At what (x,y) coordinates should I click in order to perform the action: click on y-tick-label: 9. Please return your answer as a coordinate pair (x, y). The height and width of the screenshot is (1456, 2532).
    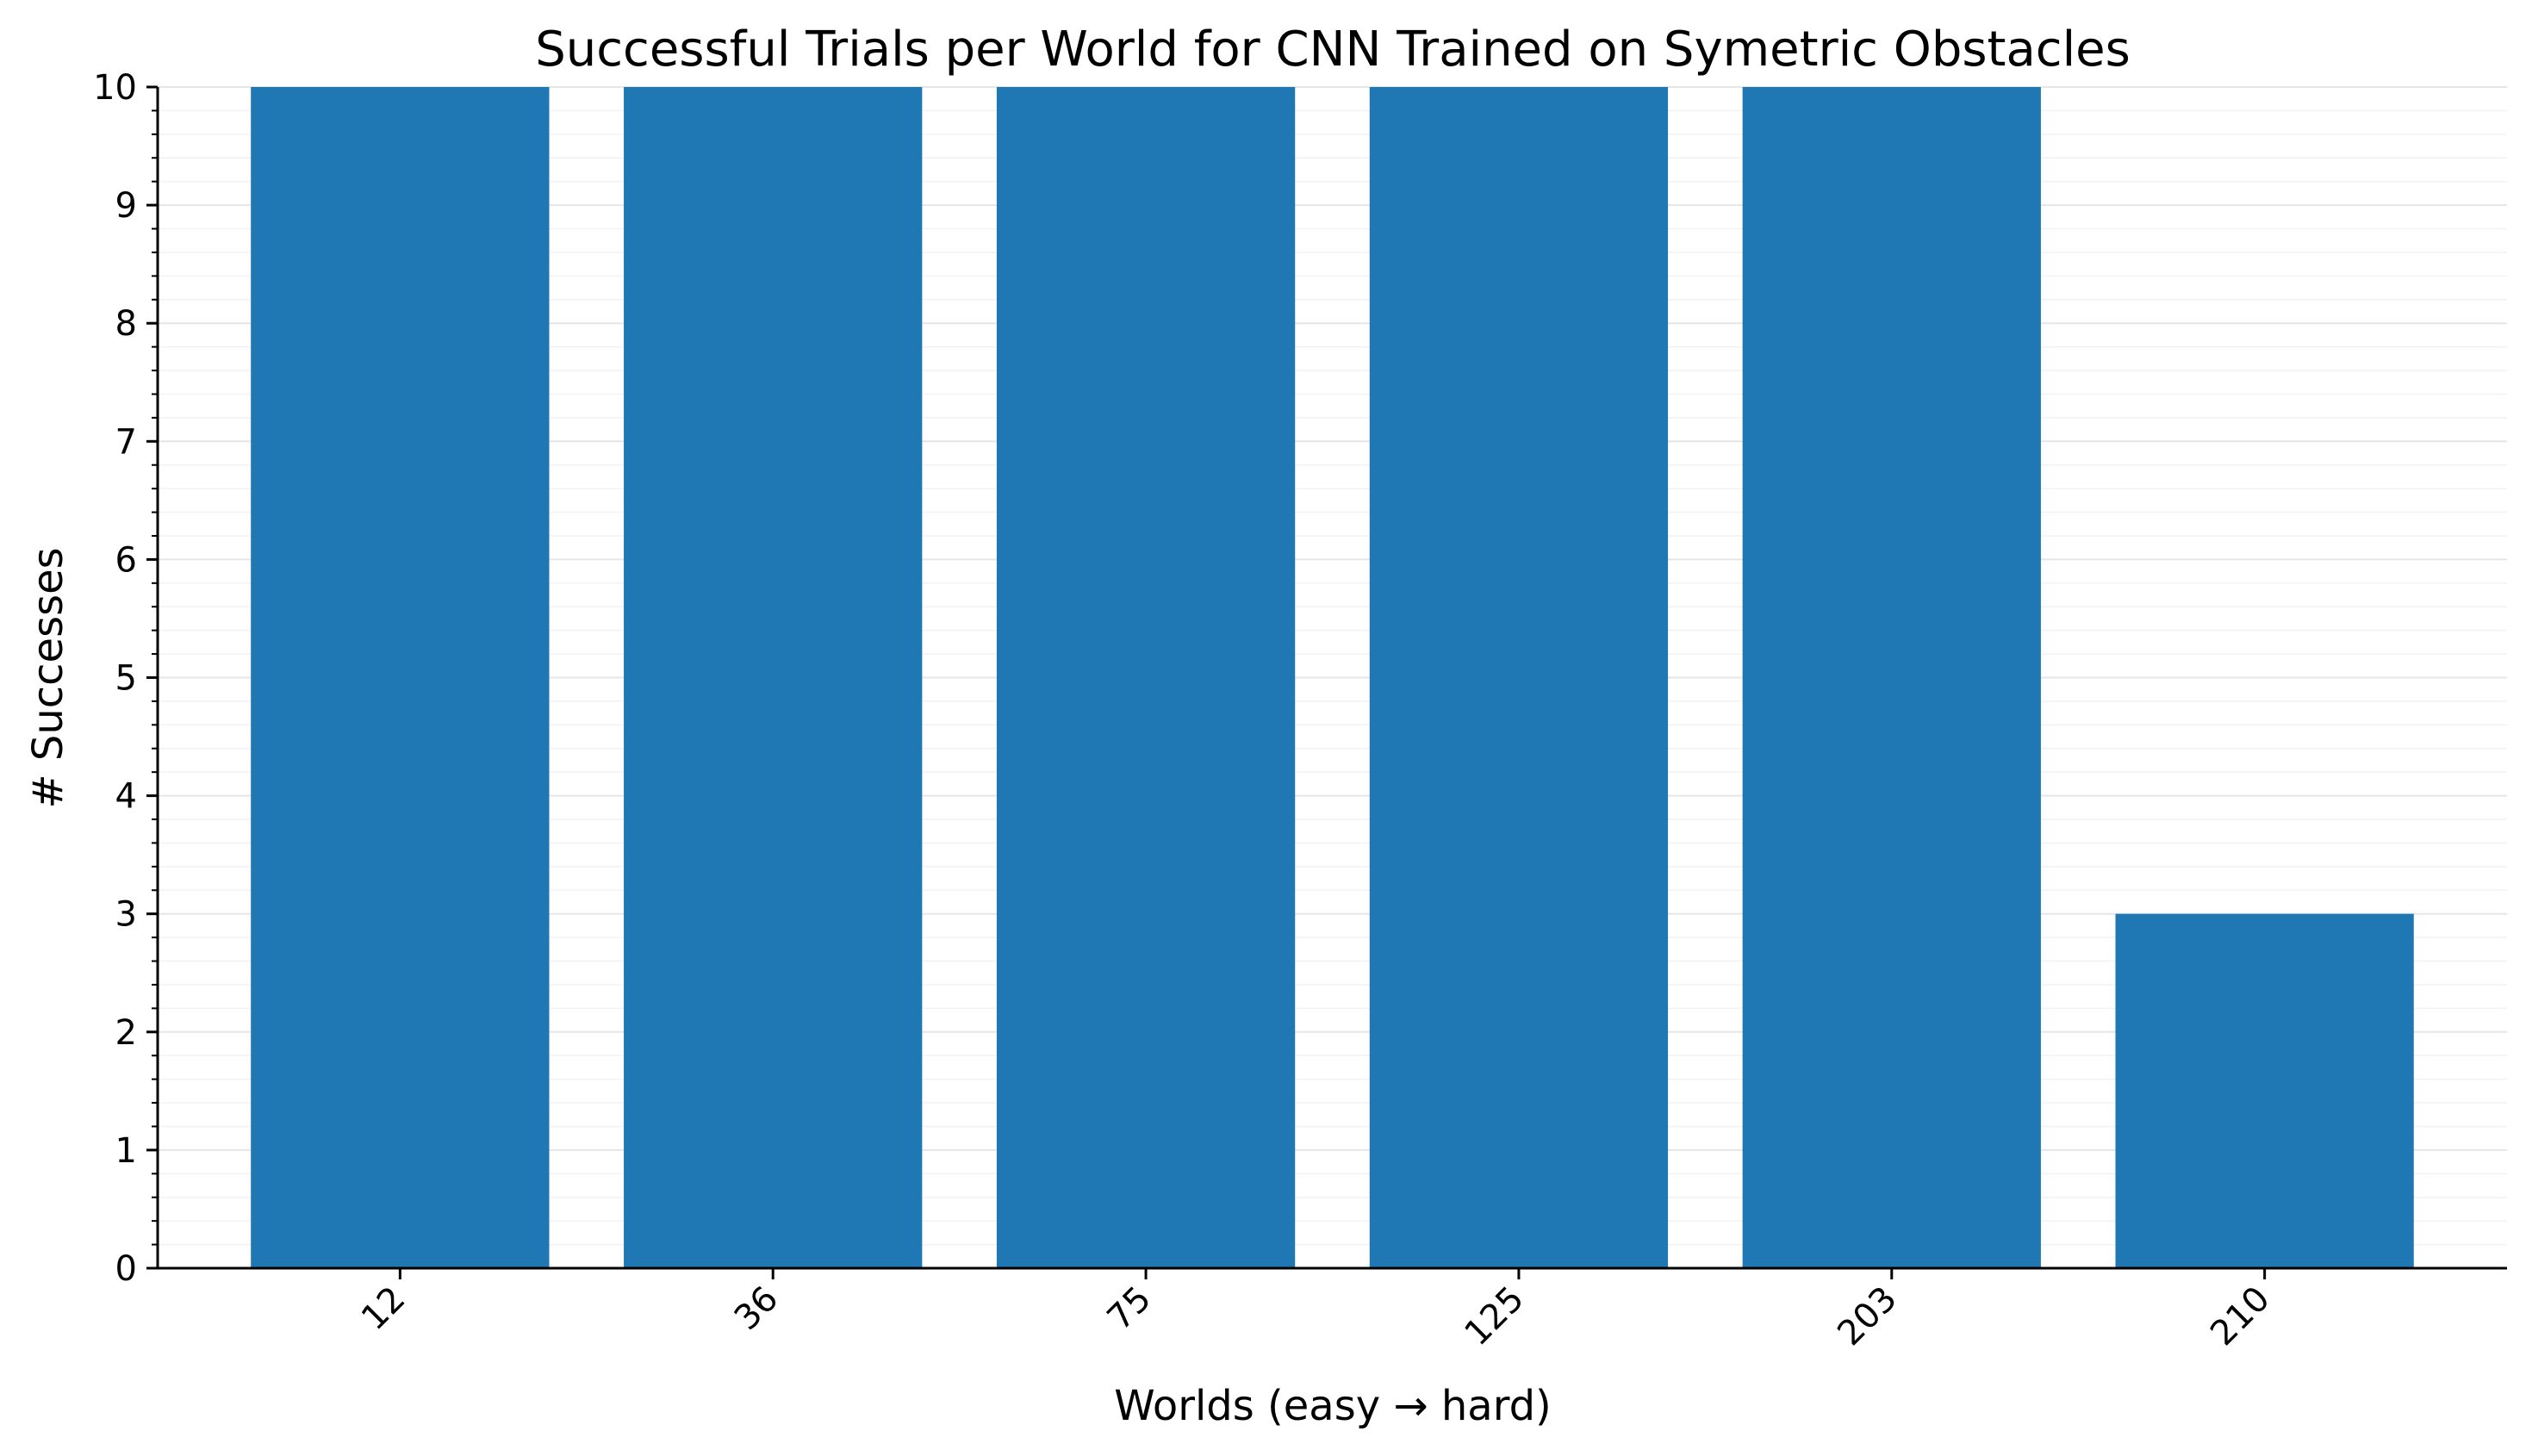
    Looking at the image, I should click on (126, 206).